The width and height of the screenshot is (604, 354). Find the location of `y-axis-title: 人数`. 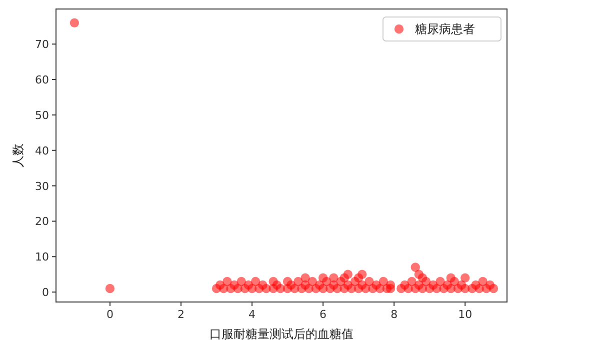

y-axis-title: 人数 is located at coordinates (18, 156).